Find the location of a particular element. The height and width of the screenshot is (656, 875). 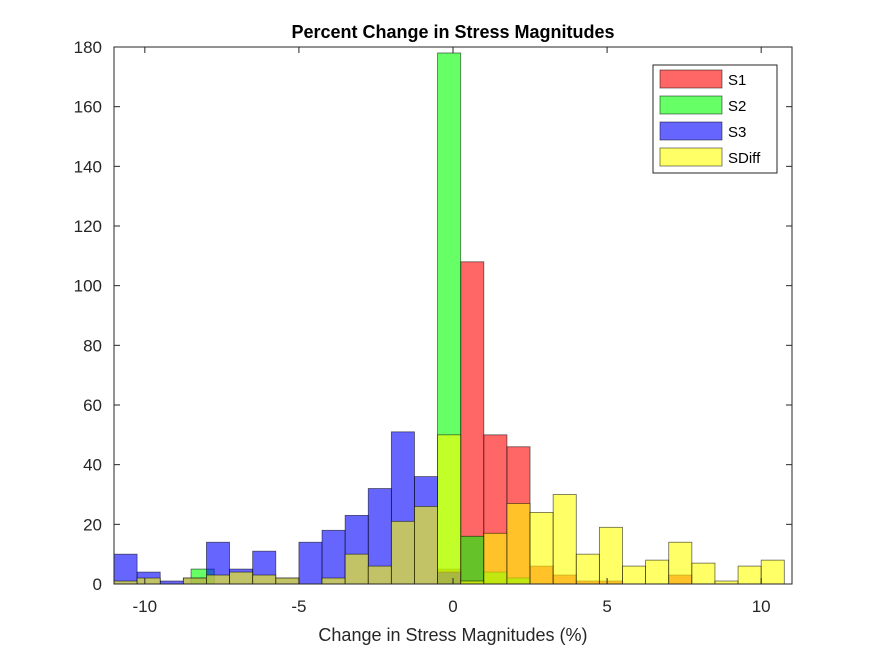

legend-label-s2: S2 is located at coordinates (737, 106).